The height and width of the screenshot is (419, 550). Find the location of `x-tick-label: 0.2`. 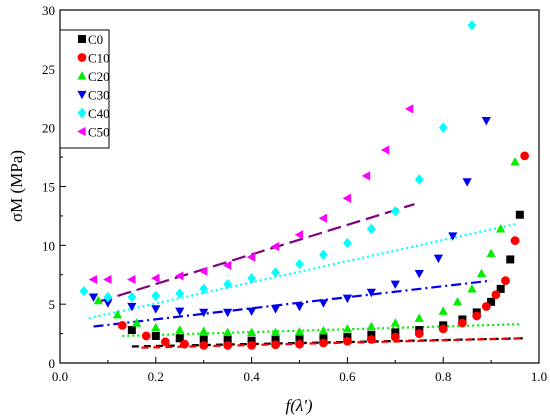

x-tick-label: 0.2 is located at coordinates (156, 376).